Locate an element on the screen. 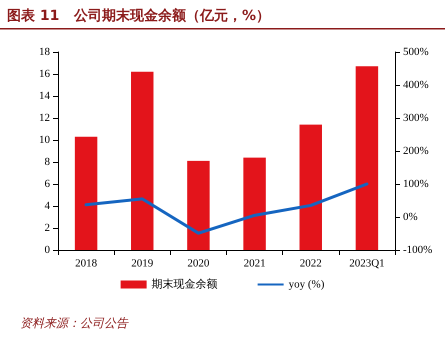  y2-tick-label: -100% is located at coordinates (417, 250).